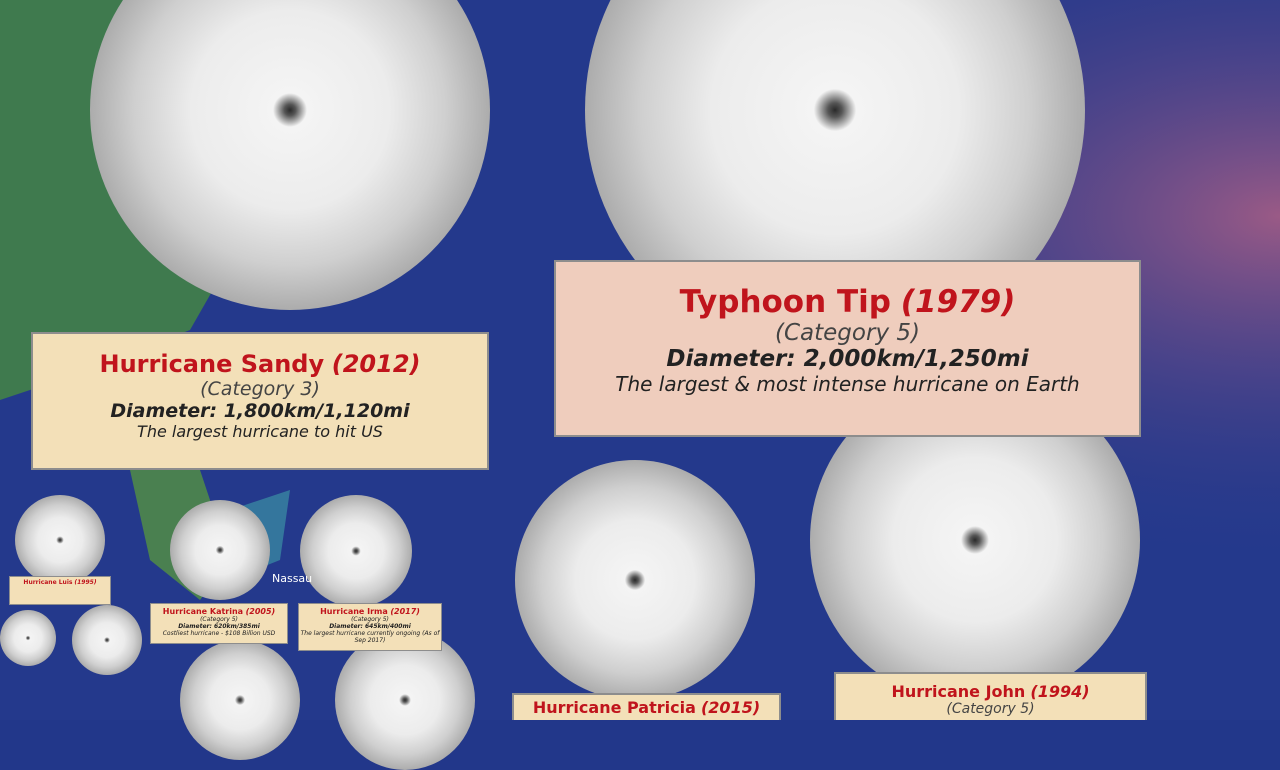 The height and width of the screenshot is (770, 1280). Describe the element at coordinates (354, 611) in the screenshot. I see `card-title: Hurricane Irma` at that location.